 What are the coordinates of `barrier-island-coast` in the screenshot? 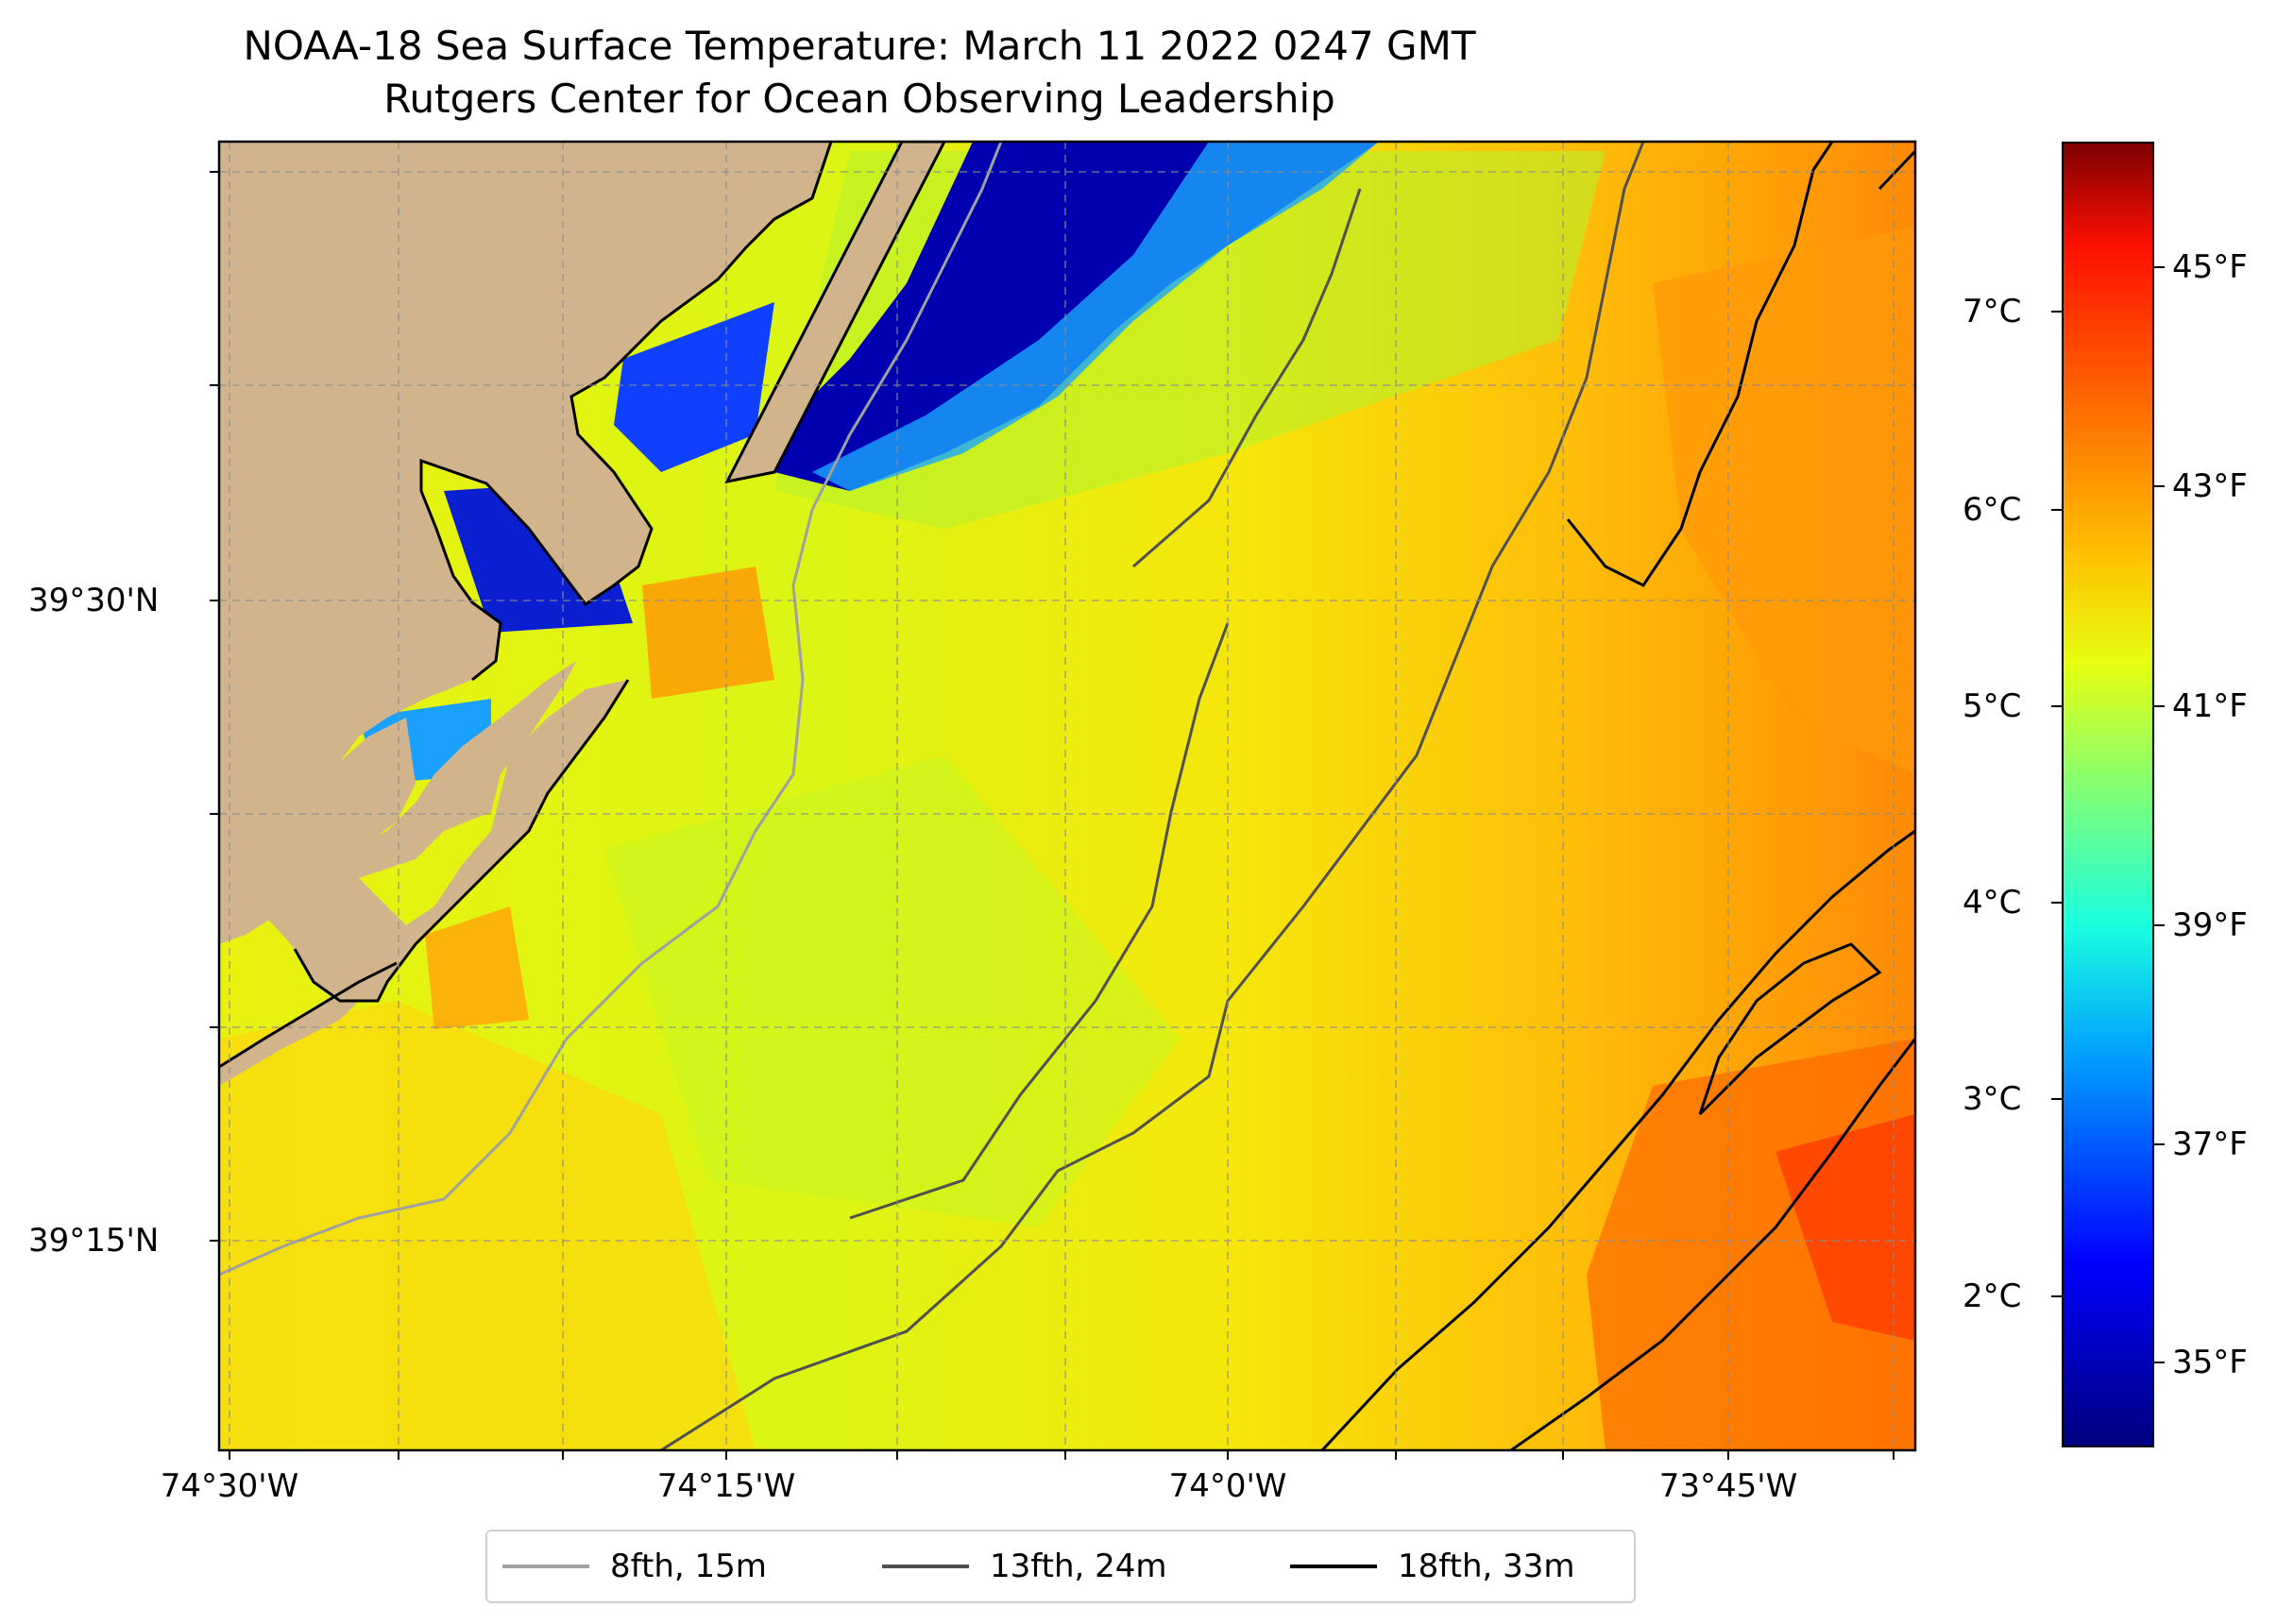 It's located at (835, 313).